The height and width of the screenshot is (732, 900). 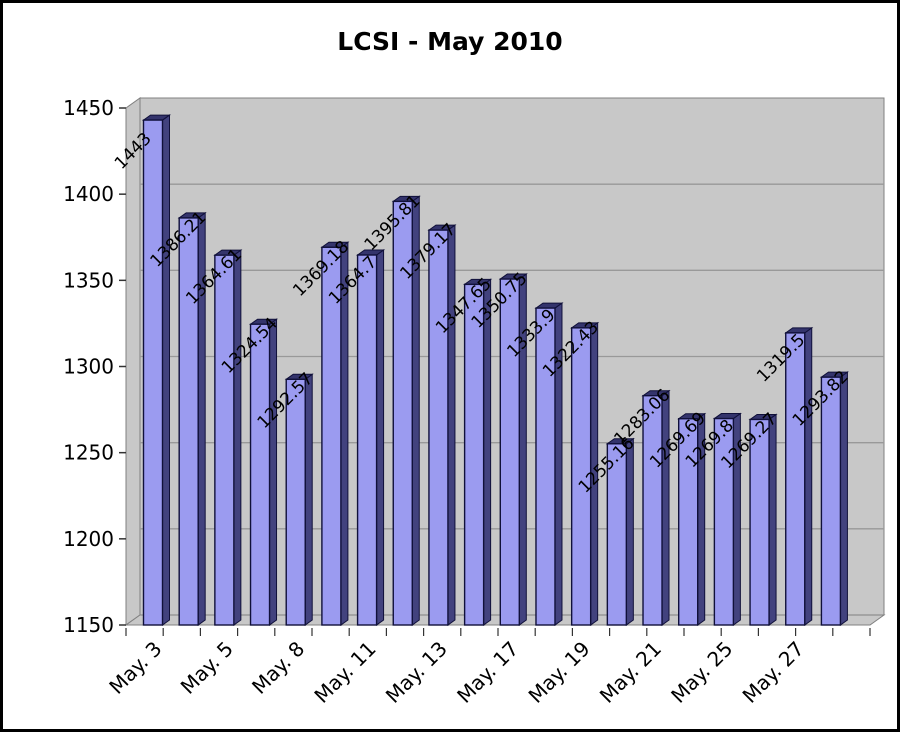 I want to click on x-axis-label: May. 5, so click(x=207, y=668).